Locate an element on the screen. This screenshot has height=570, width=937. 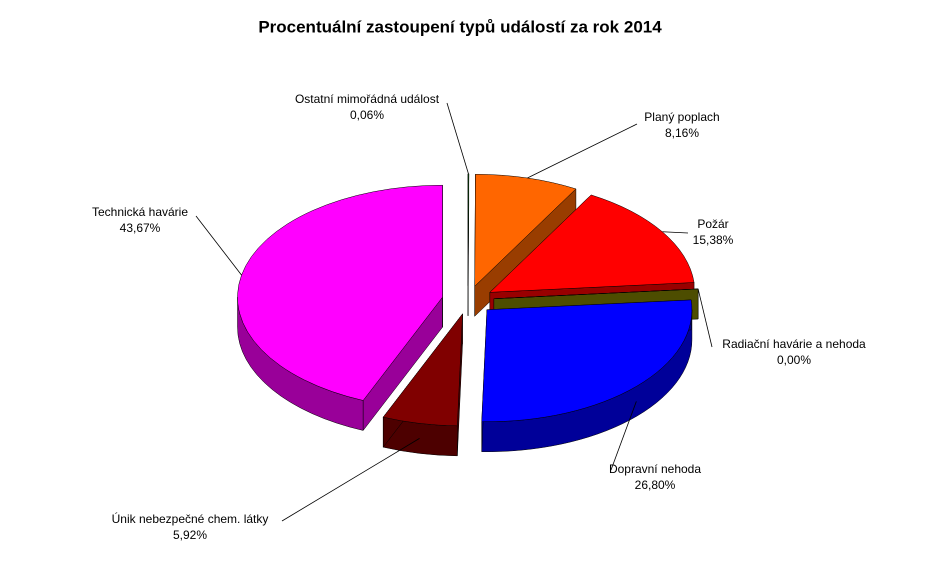
slice-value-label: 5,92% is located at coordinates (190, 535).